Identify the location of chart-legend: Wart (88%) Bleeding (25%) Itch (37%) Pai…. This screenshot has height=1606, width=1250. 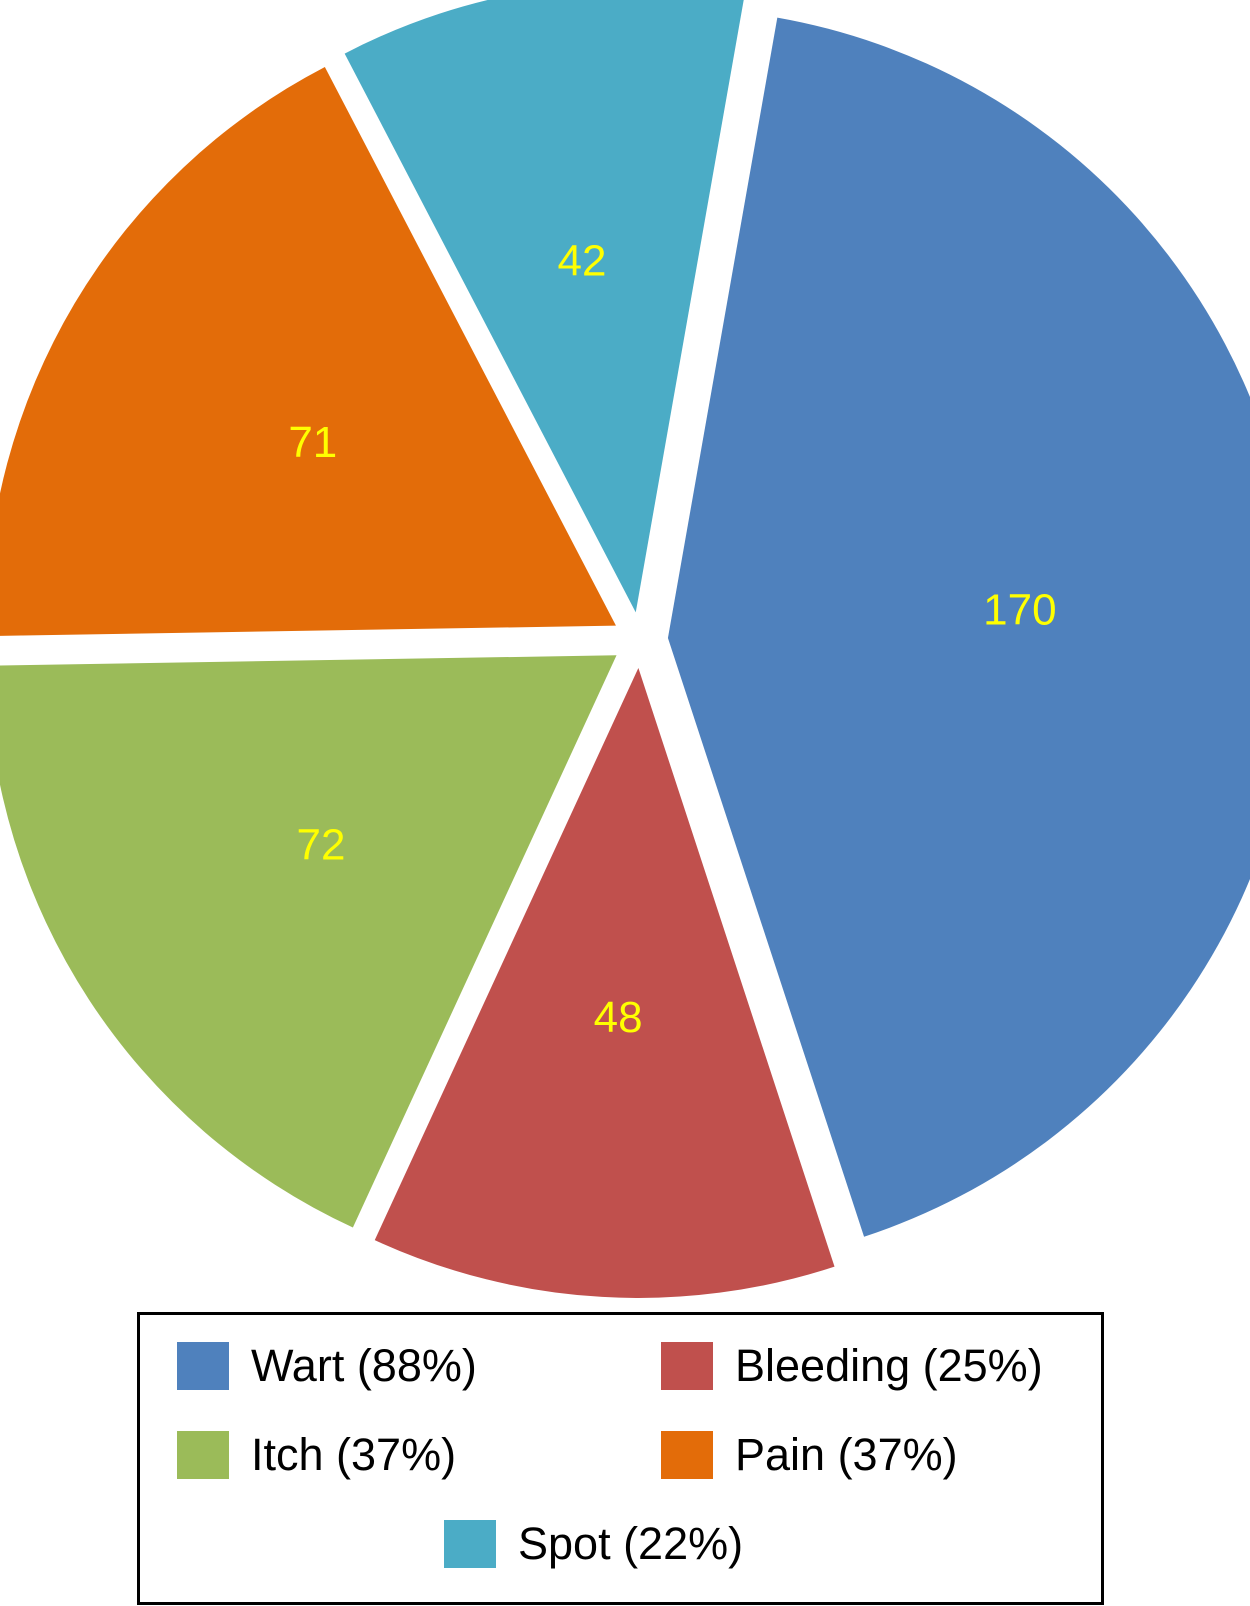
(620, 1458).